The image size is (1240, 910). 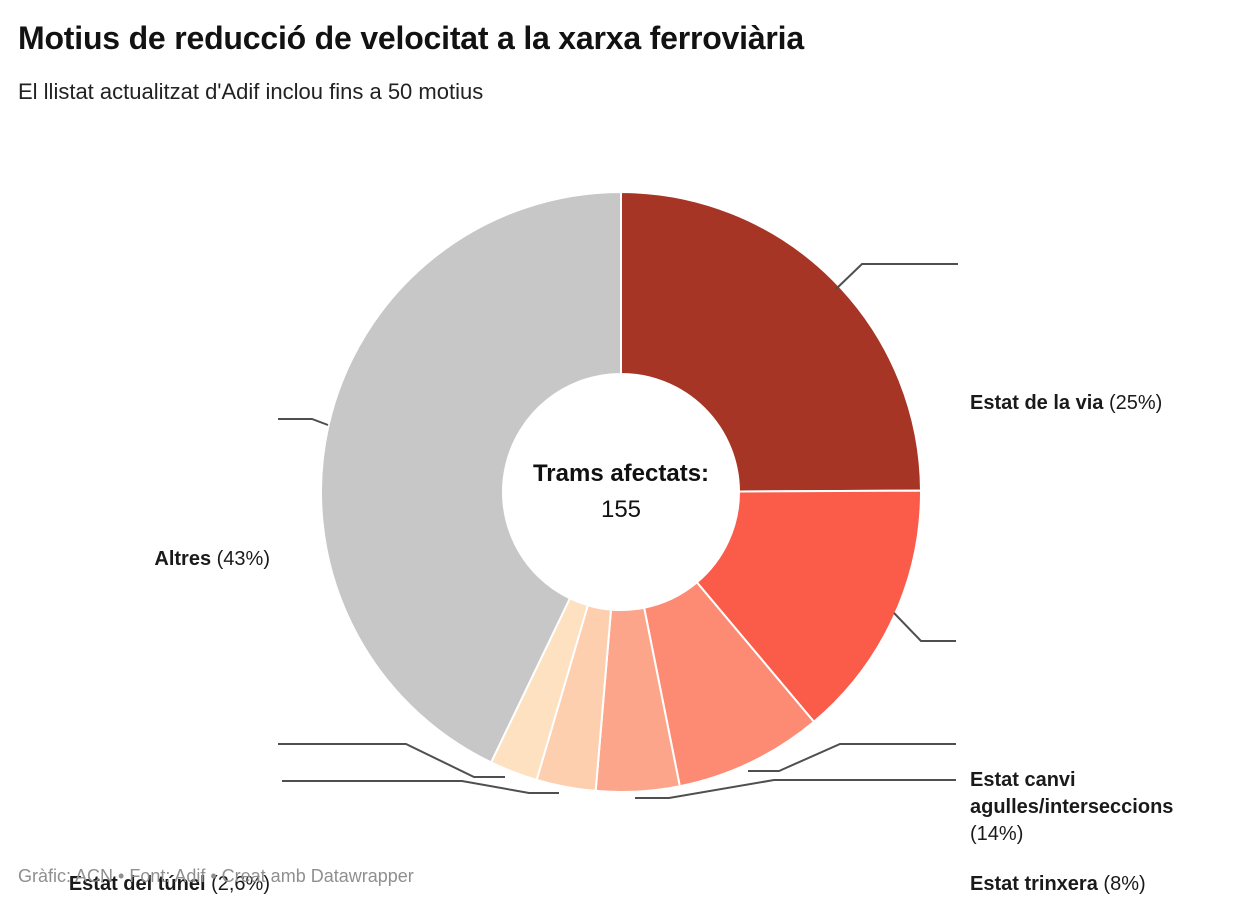 I want to click on slice-label-name: Estat del túnel, so click(x=137, y=884).